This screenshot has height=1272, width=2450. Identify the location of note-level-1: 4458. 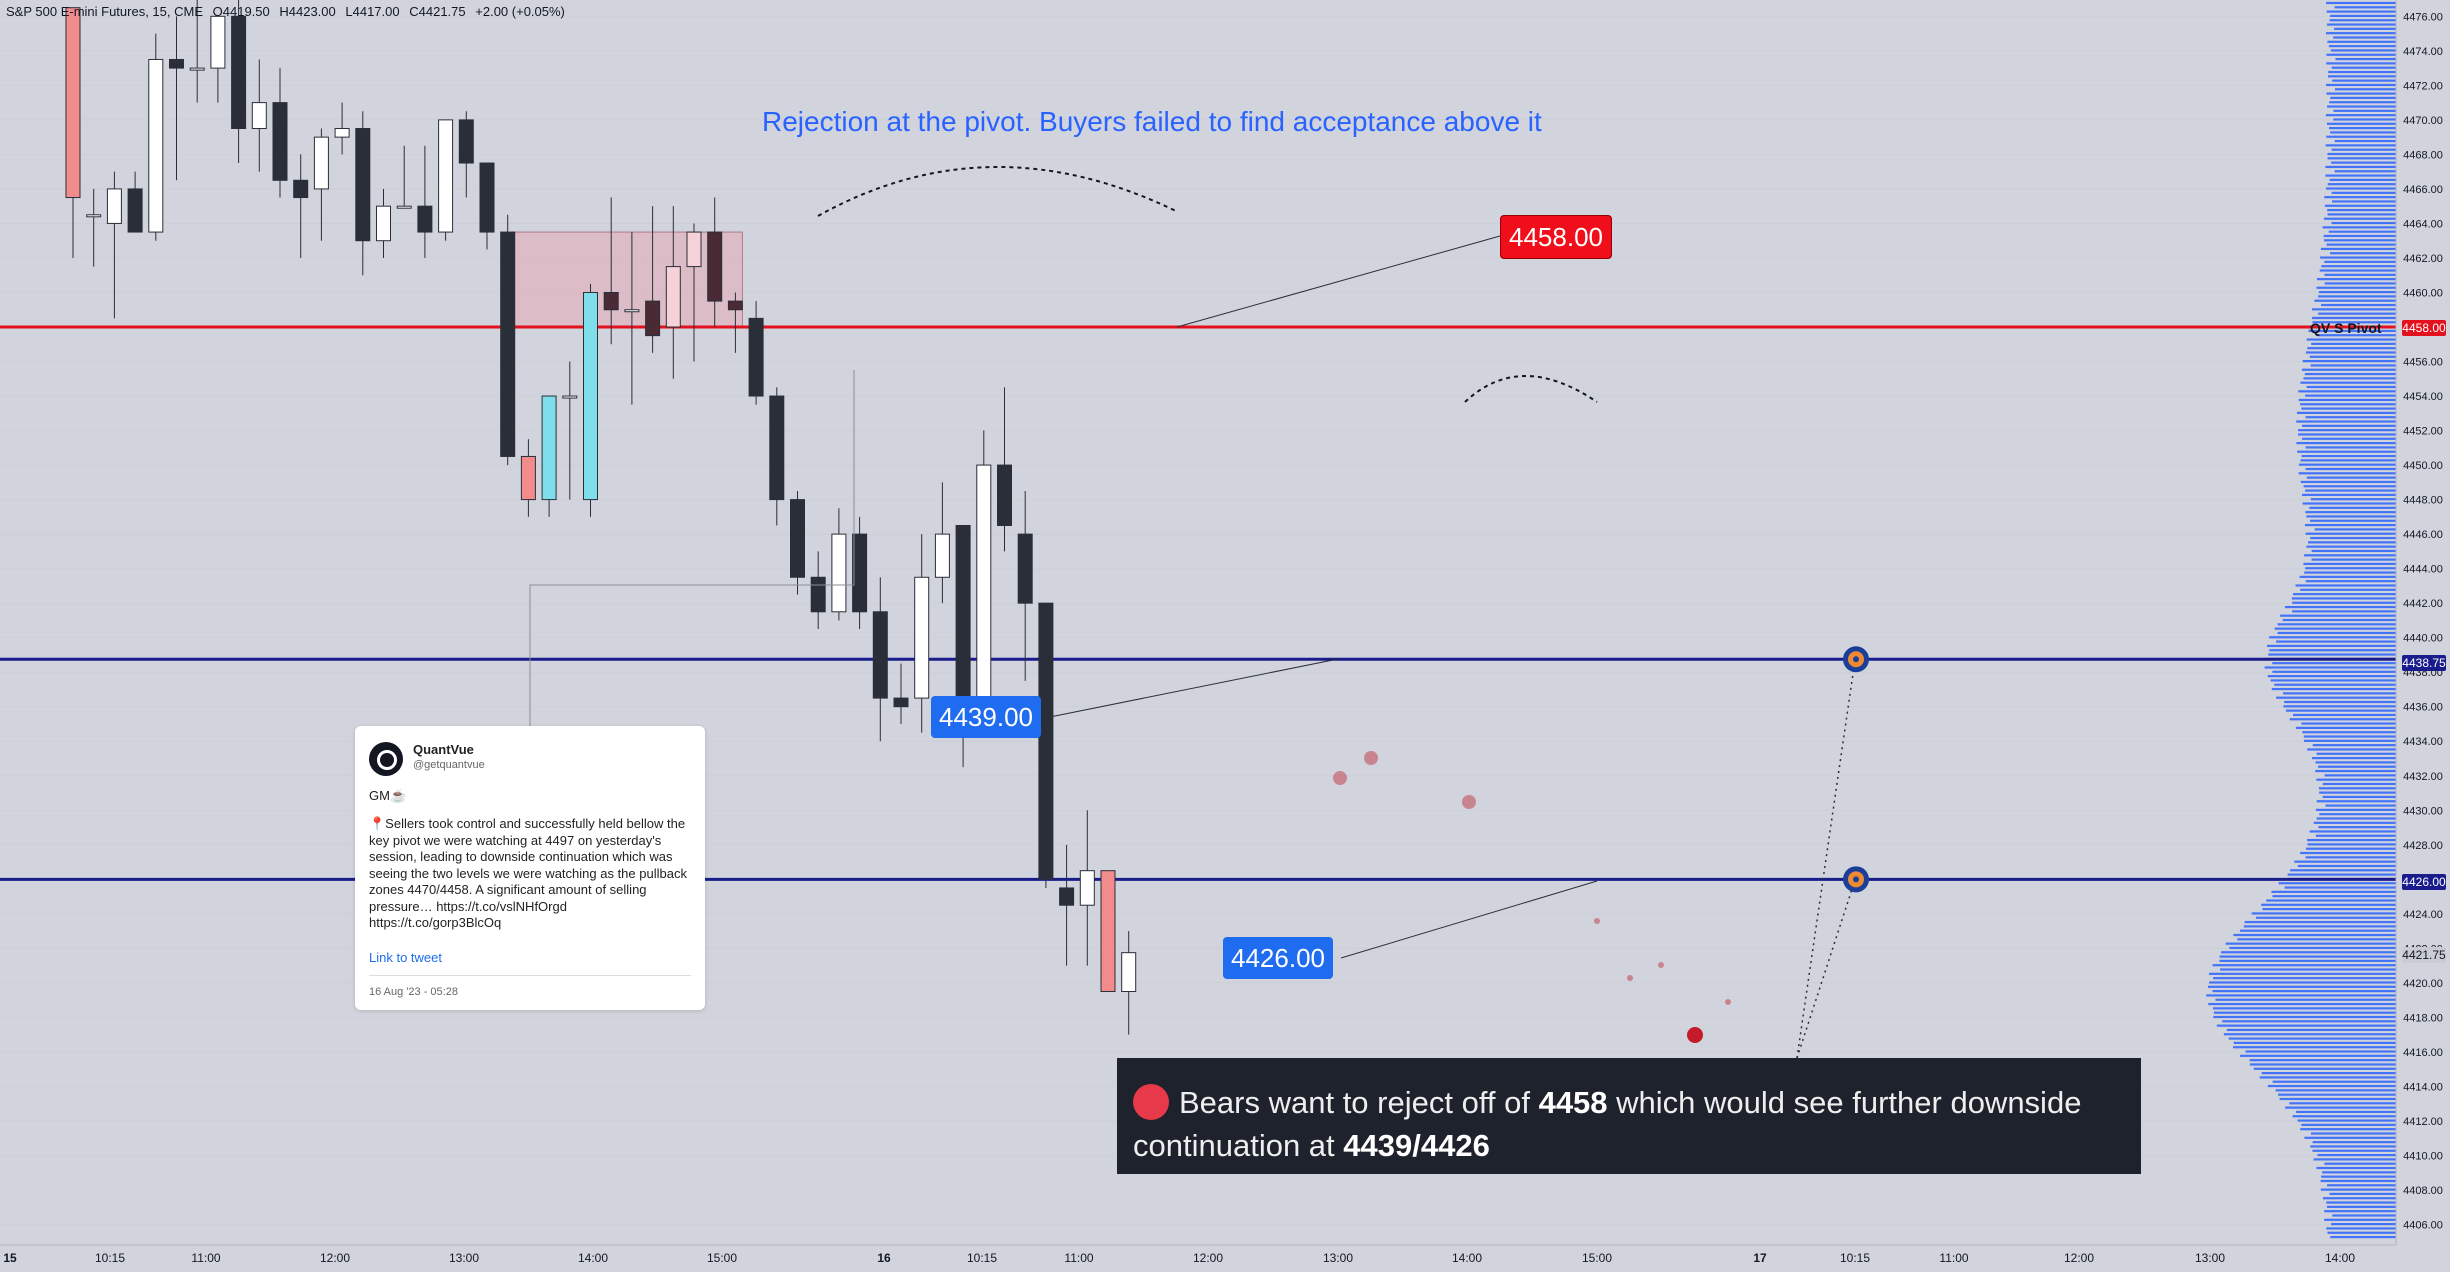
(1573, 1102).